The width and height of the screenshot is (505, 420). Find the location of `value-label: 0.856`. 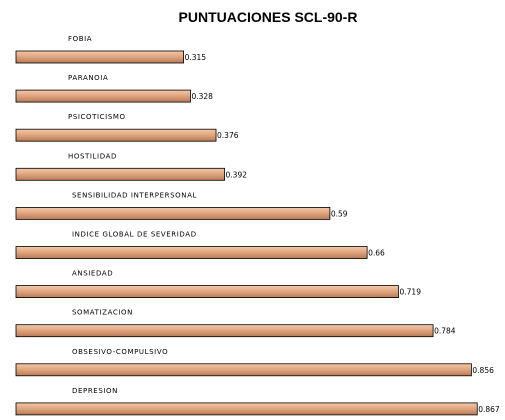

value-label: 0.856 is located at coordinates (483, 370).